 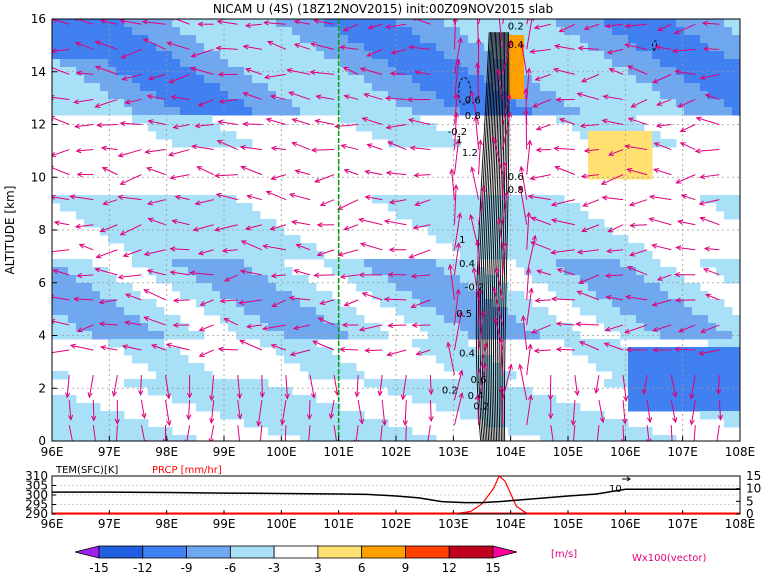 What do you see at coordinates (166, 452) in the screenshot?
I see `x-tick-label: 98E` at bounding box center [166, 452].